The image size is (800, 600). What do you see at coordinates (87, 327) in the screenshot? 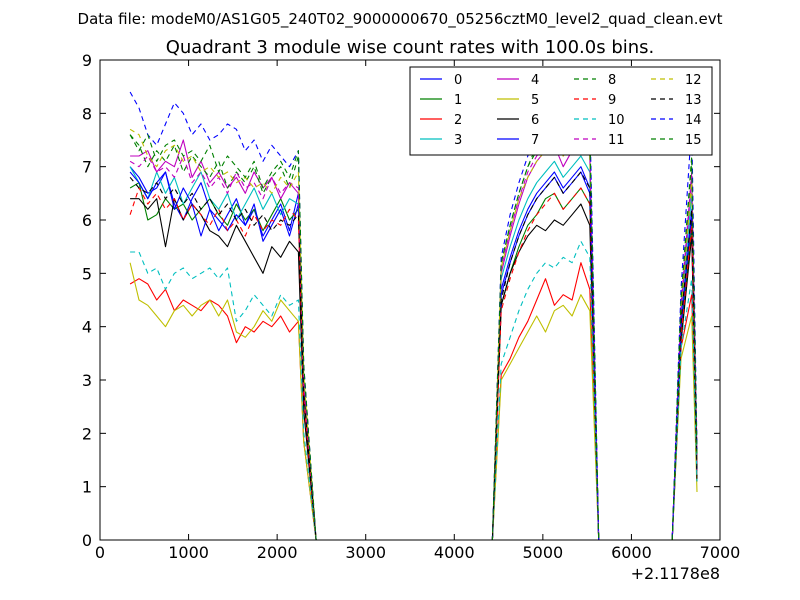
I see `y-tick-label: 4` at bounding box center [87, 327].